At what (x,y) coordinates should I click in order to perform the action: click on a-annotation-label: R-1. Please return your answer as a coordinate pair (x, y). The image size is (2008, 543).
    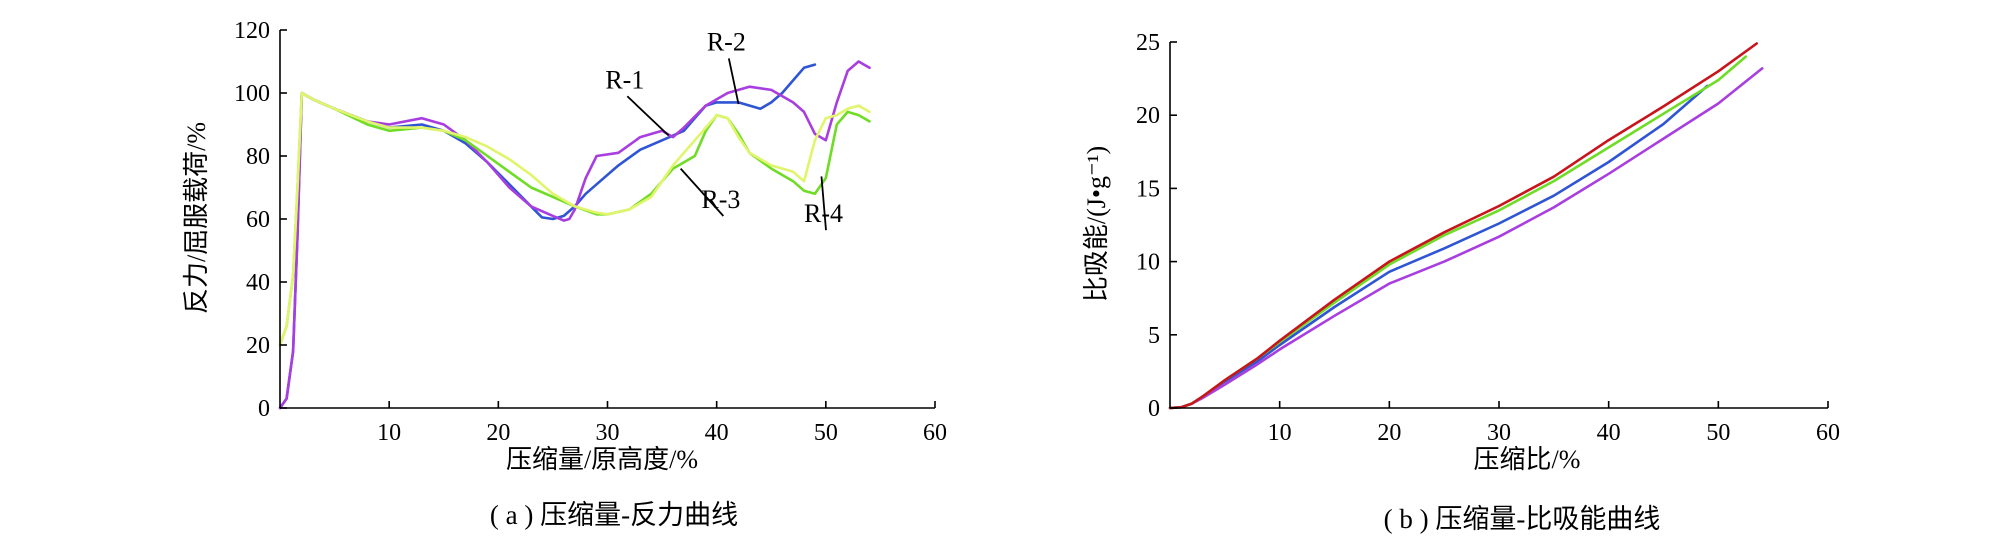
    Looking at the image, I should click on (624, 79).